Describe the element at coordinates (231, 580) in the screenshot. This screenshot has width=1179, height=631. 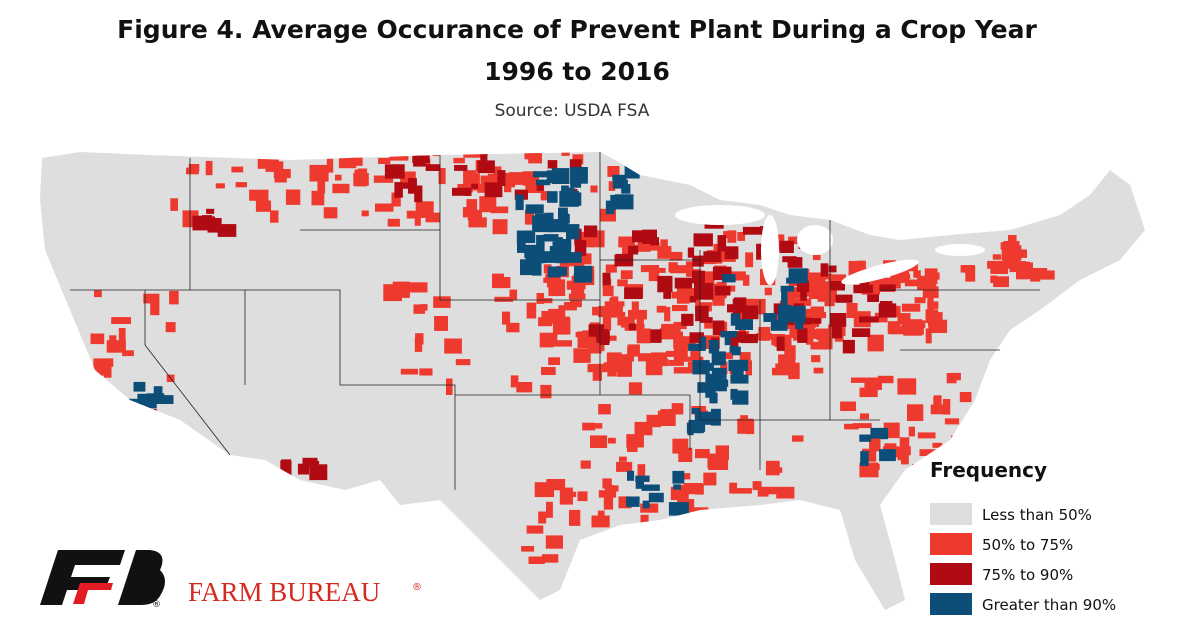
I see `logo: ® FARM BUREAU ®` at that location.